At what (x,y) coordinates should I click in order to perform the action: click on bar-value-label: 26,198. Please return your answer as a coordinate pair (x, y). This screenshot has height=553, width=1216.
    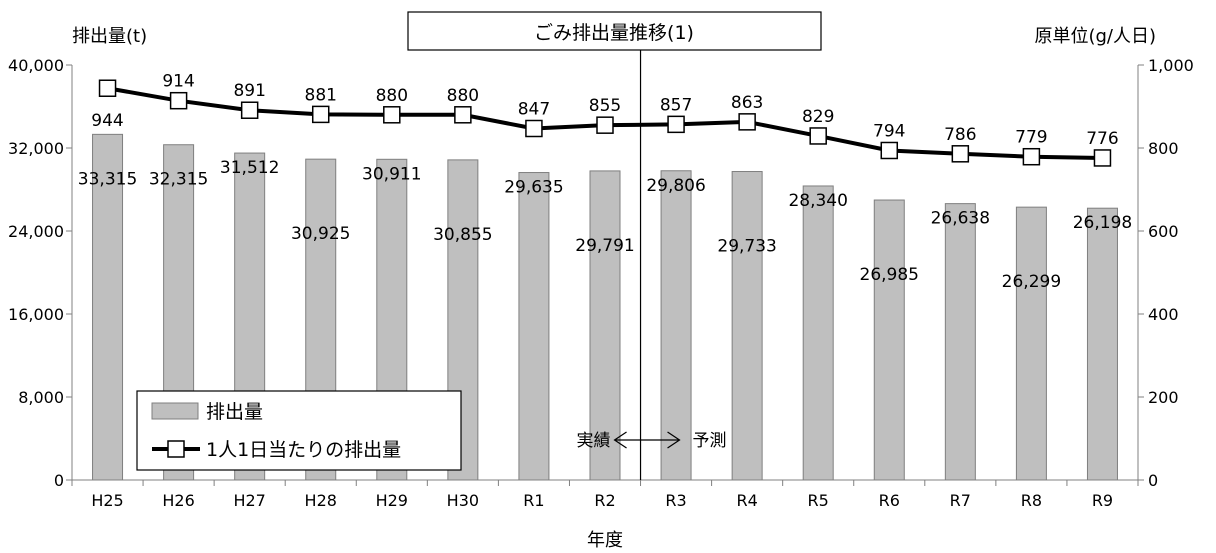
    Looking at the image, I should click on (1102, 223).